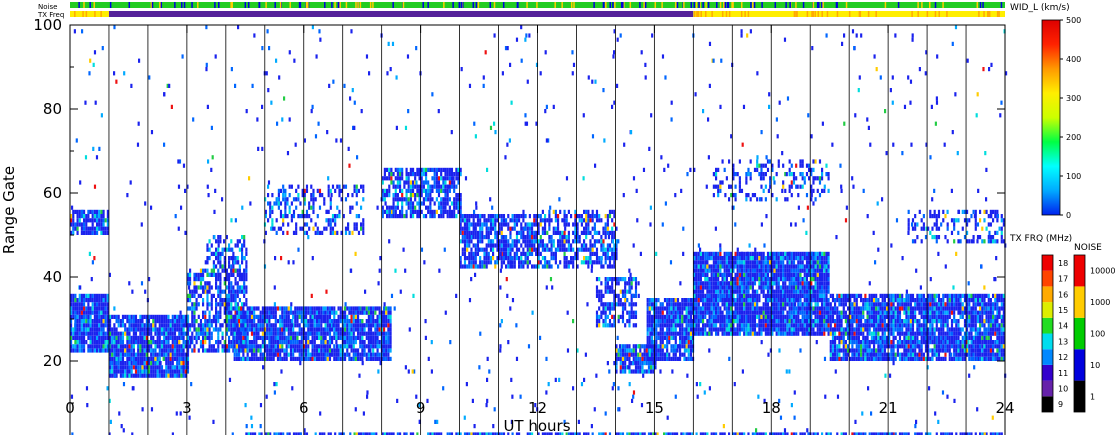  Describe the element at coordinates (912, 14) in the screenshot. I see `txfreq-tick` at that location.